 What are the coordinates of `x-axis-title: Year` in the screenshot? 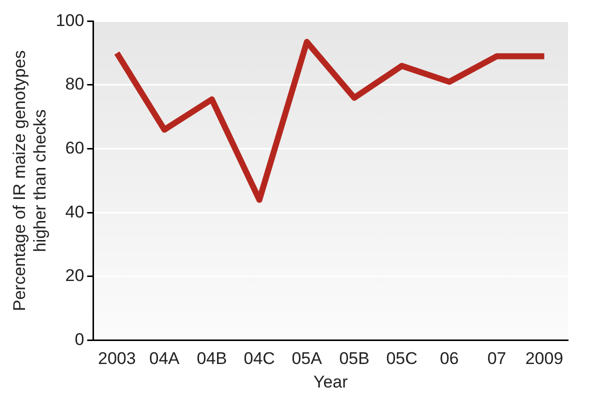 It's located at (330, 382).